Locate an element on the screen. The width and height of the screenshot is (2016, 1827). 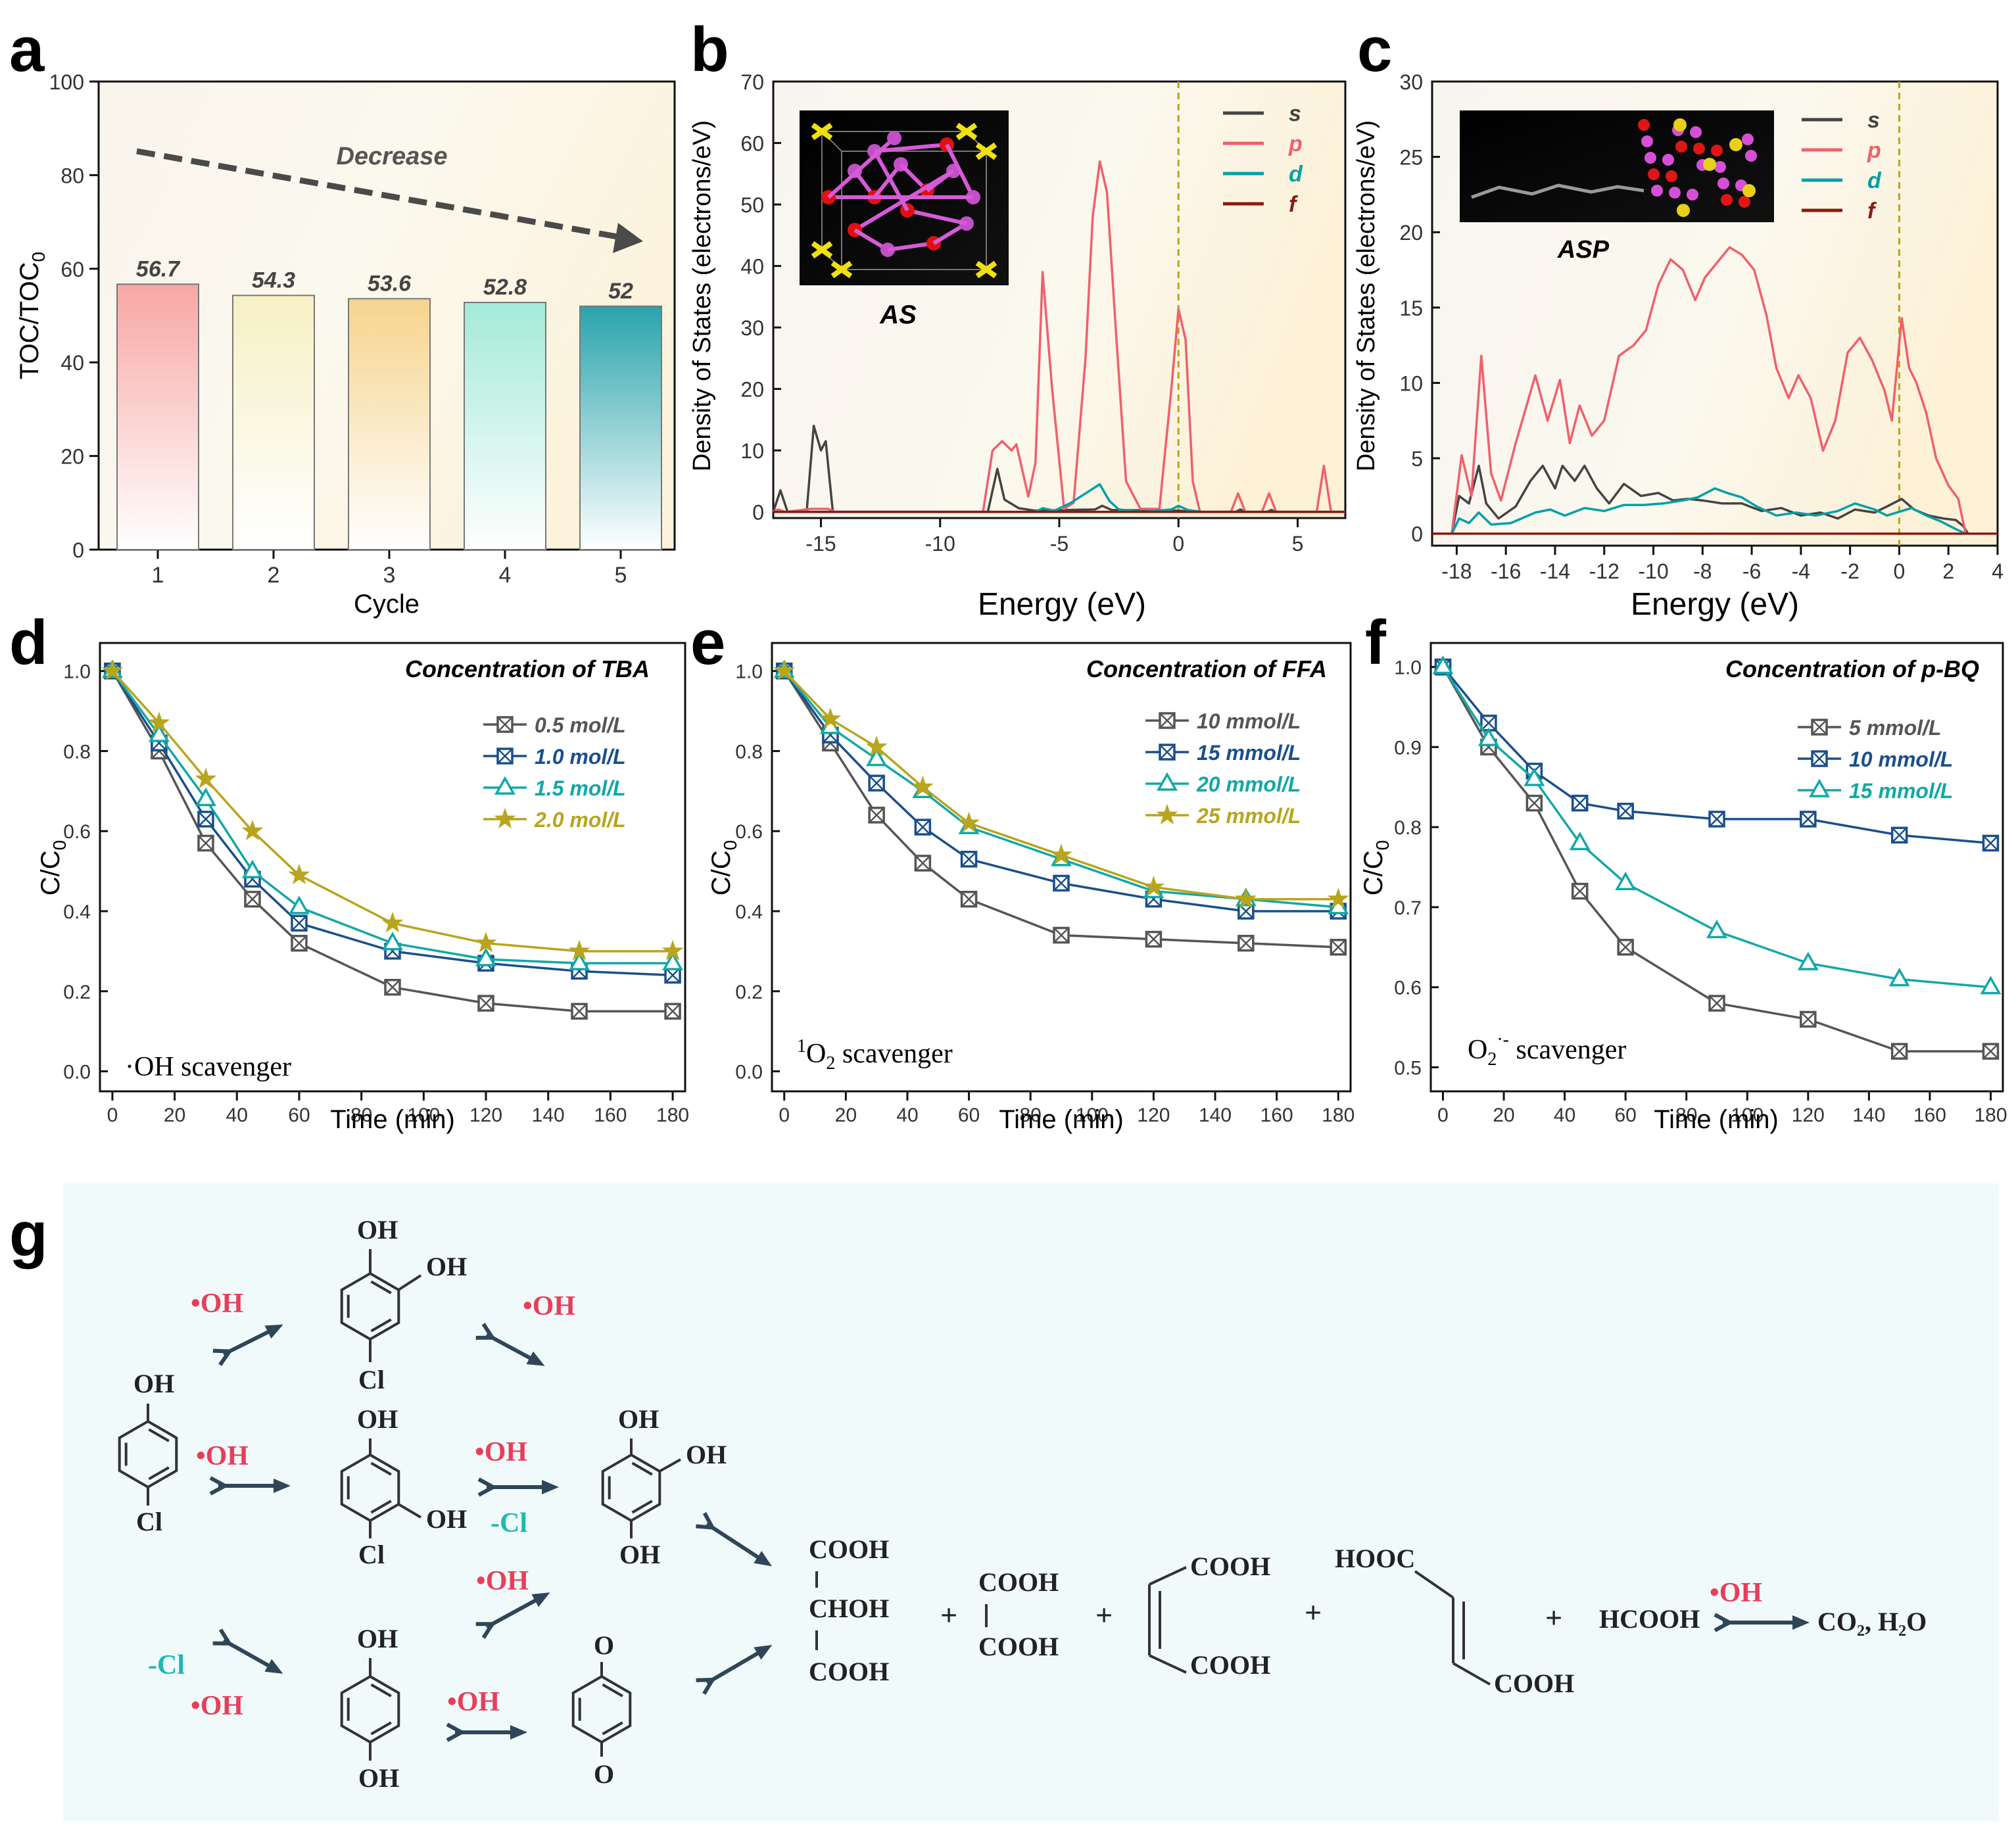
scheme-text: -Cl is located at coordinates (166, 1665).